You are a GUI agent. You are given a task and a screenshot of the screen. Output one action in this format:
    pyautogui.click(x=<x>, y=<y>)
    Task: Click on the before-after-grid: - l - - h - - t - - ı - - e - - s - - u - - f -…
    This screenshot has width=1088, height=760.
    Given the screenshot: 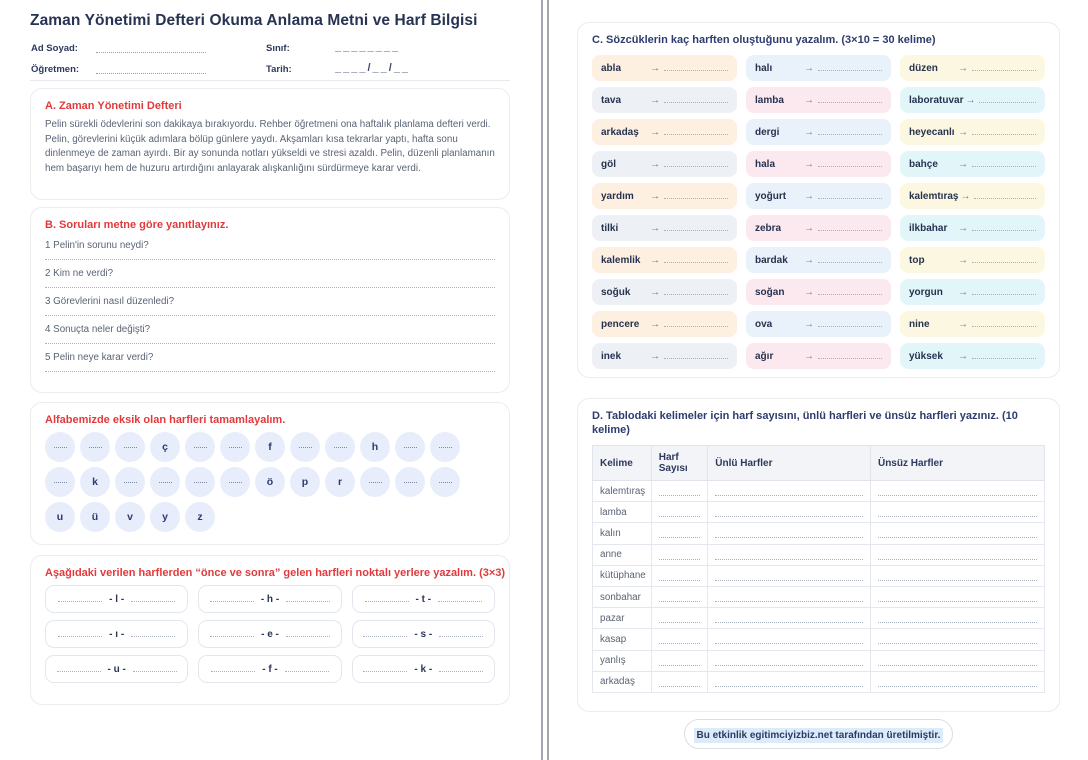 What is the action you would take?
    pyautogui.click(x=270, y=634)
    